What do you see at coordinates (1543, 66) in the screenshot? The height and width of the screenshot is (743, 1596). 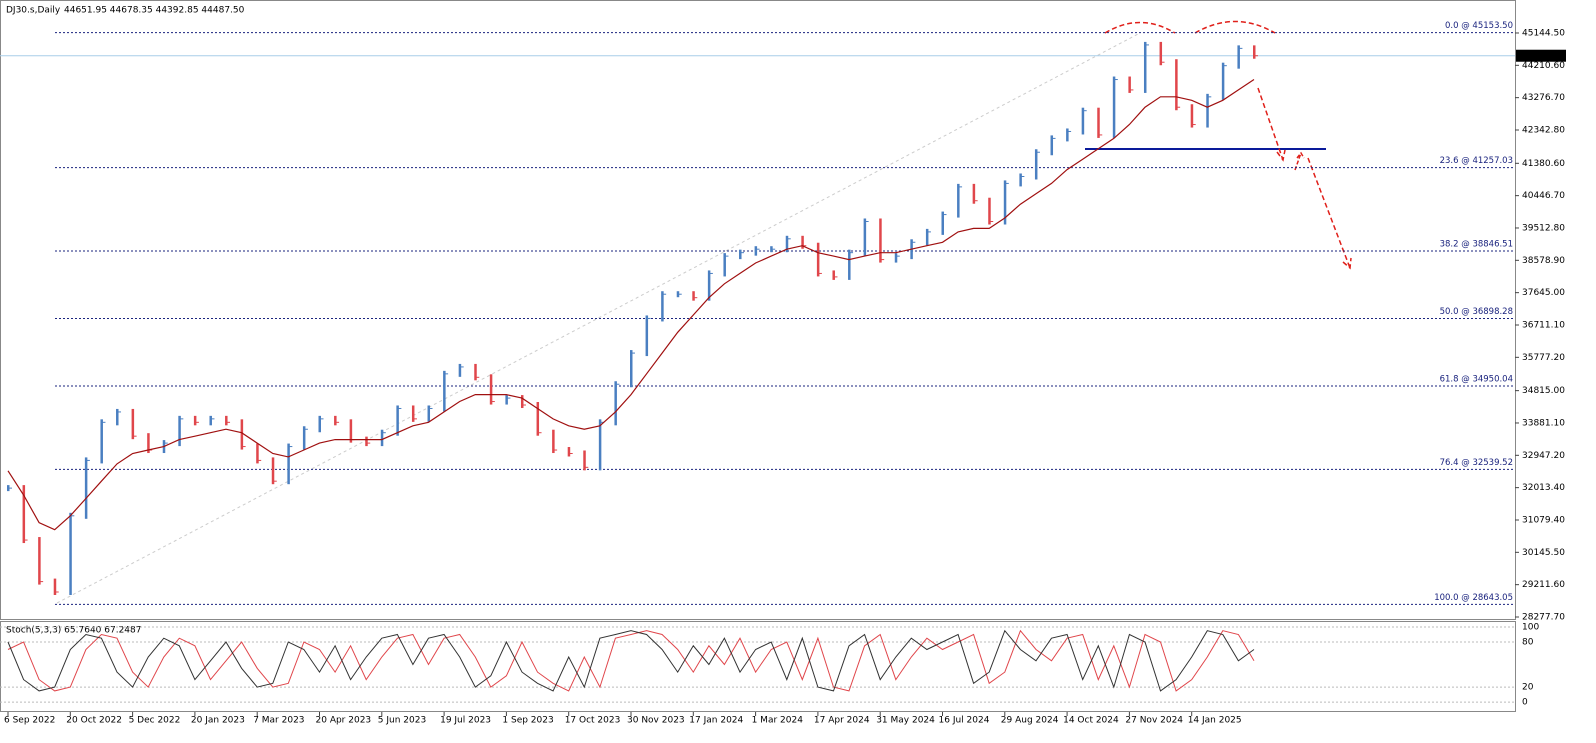 I see `y-tick-label: 44210.60` at bounding box center [1543, 66].